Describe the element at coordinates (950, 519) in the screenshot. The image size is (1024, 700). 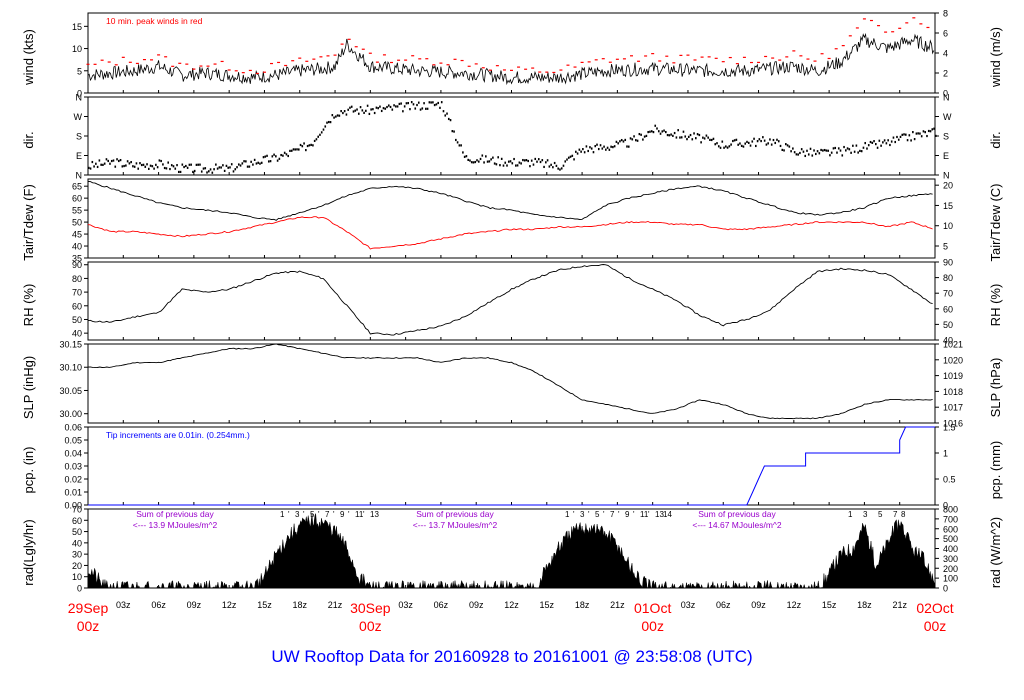
I see `ytick-right-label-rad-7: 700` at that location.